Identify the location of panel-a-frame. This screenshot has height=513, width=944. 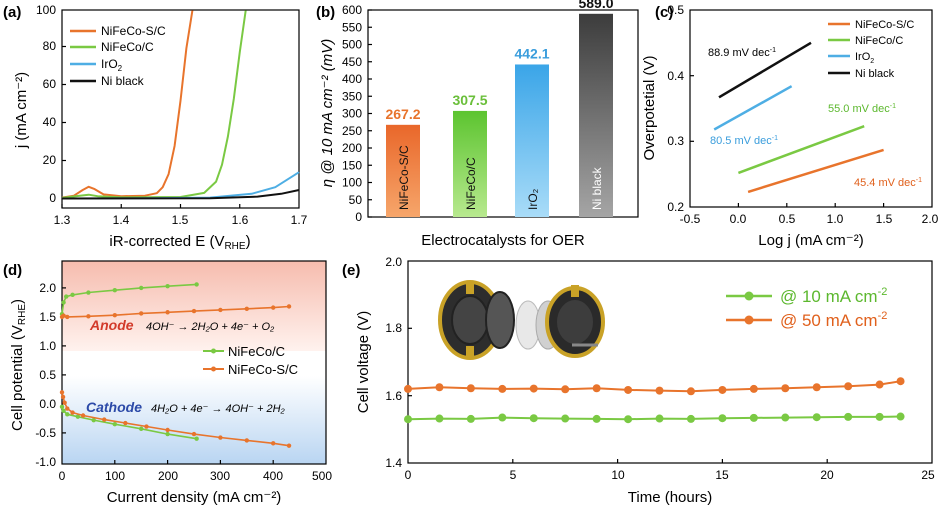
(180, 109).